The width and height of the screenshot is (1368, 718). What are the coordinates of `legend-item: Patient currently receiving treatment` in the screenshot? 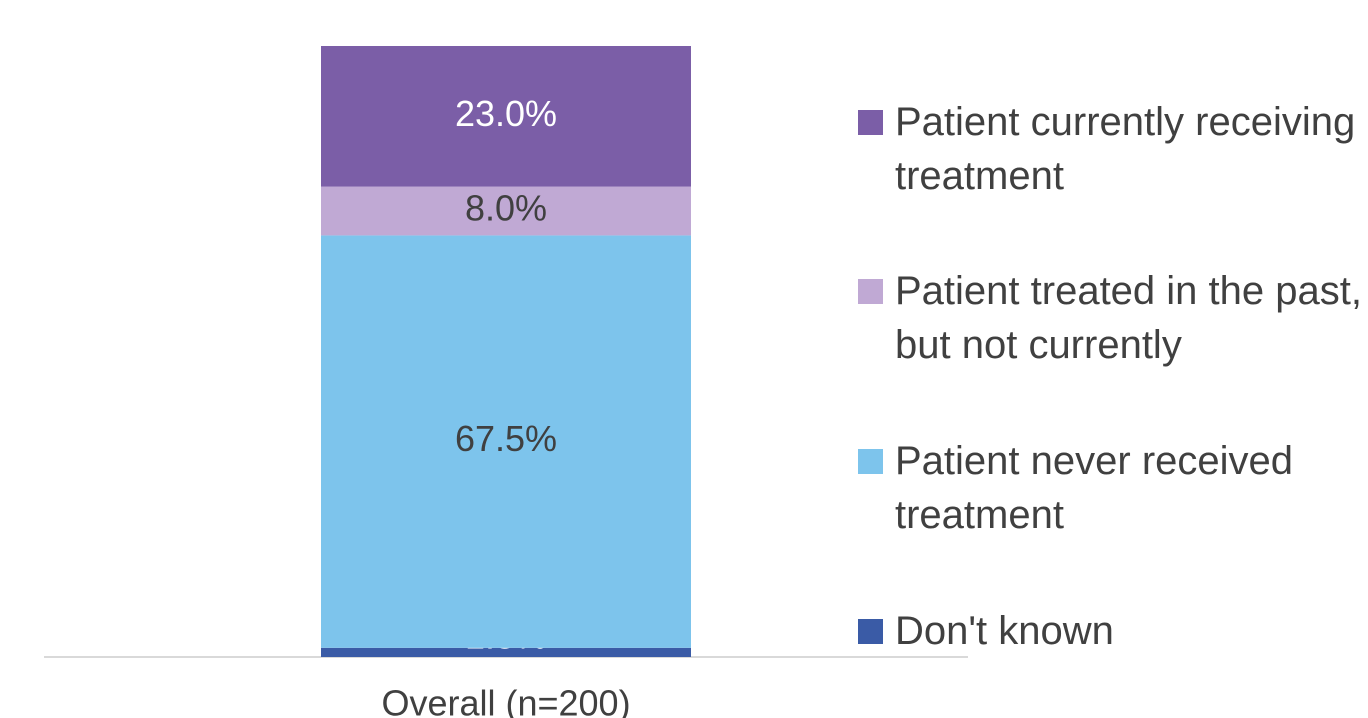 It's located at (1113, 149).